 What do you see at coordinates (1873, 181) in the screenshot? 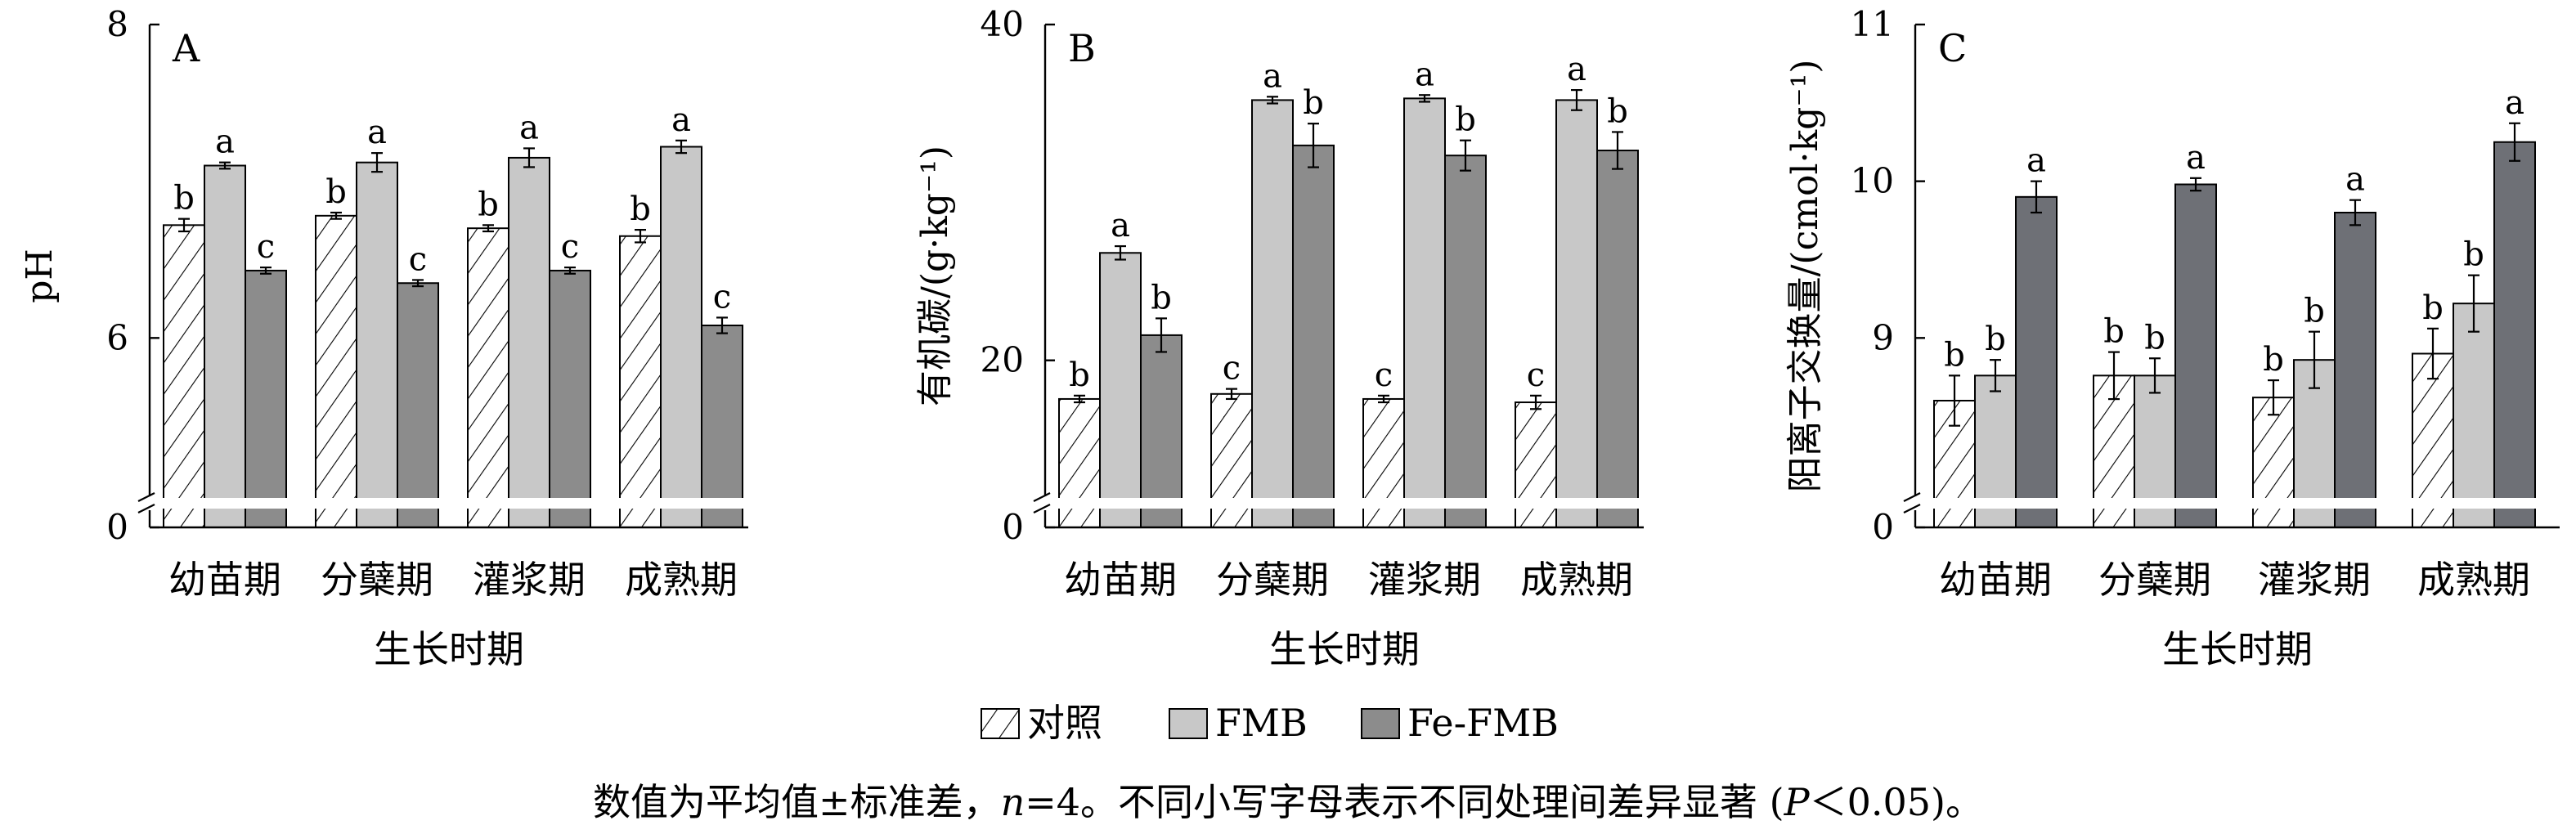
I see `y-tick-label: 10` at bounding box center [1873, 181].